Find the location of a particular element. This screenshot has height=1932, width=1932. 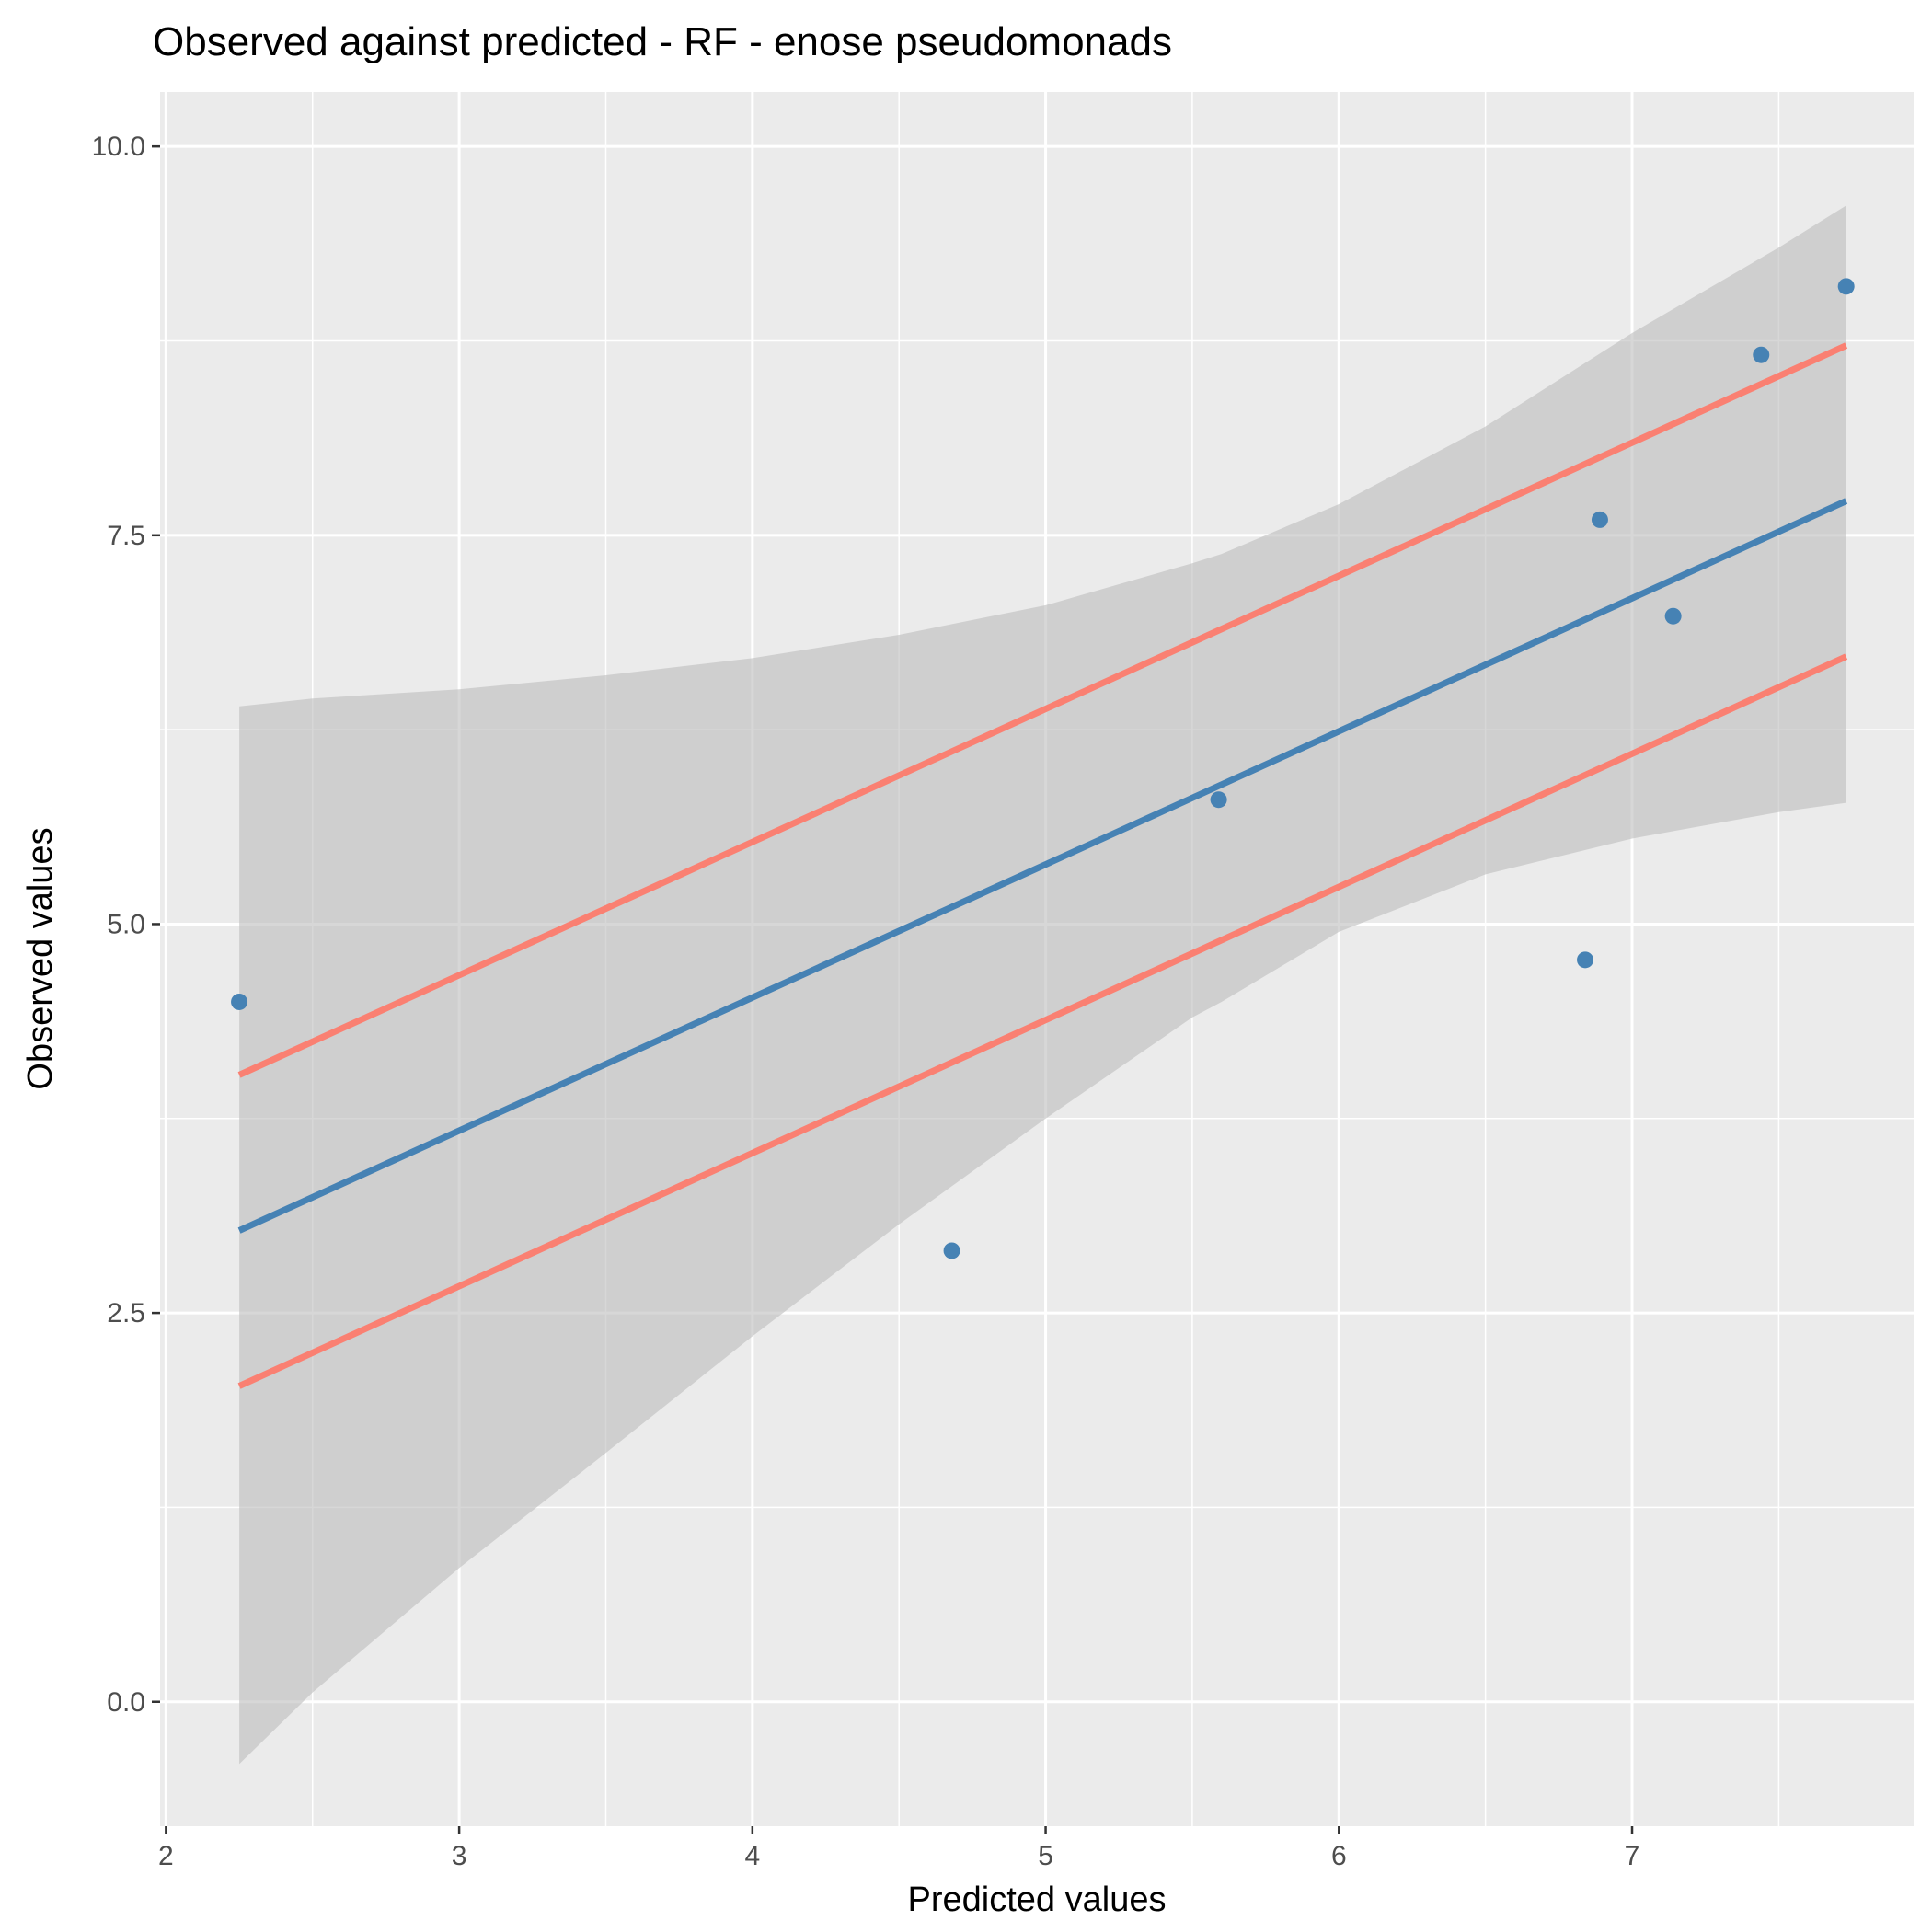

x-axis: 2 3 4 5 6 7 is located at coordinates (898, 1848).